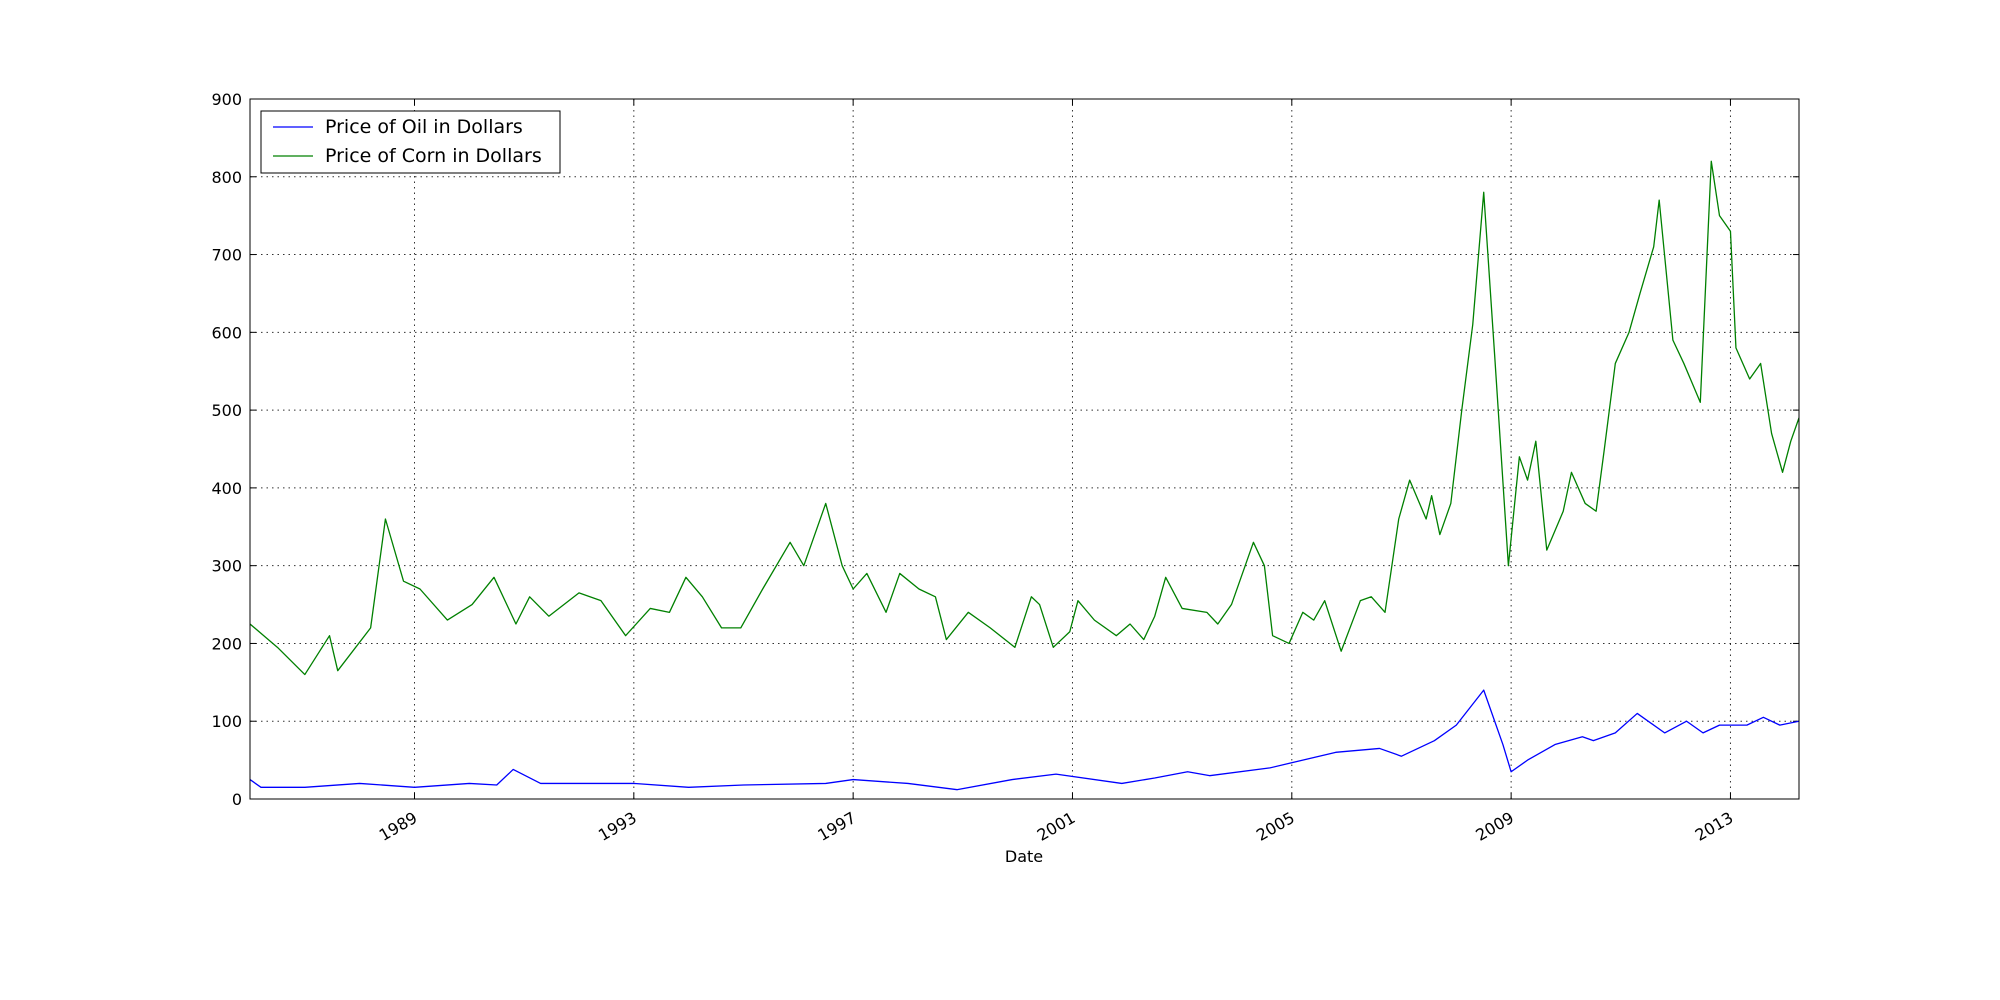 The height and width of the screenshot is (1000, 2000). I want to click on legend-box, so click(410, 142).